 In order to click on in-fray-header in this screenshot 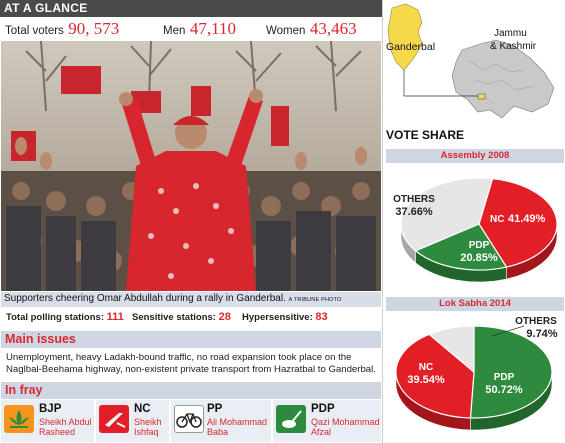, I will do `click(191, 390)`.